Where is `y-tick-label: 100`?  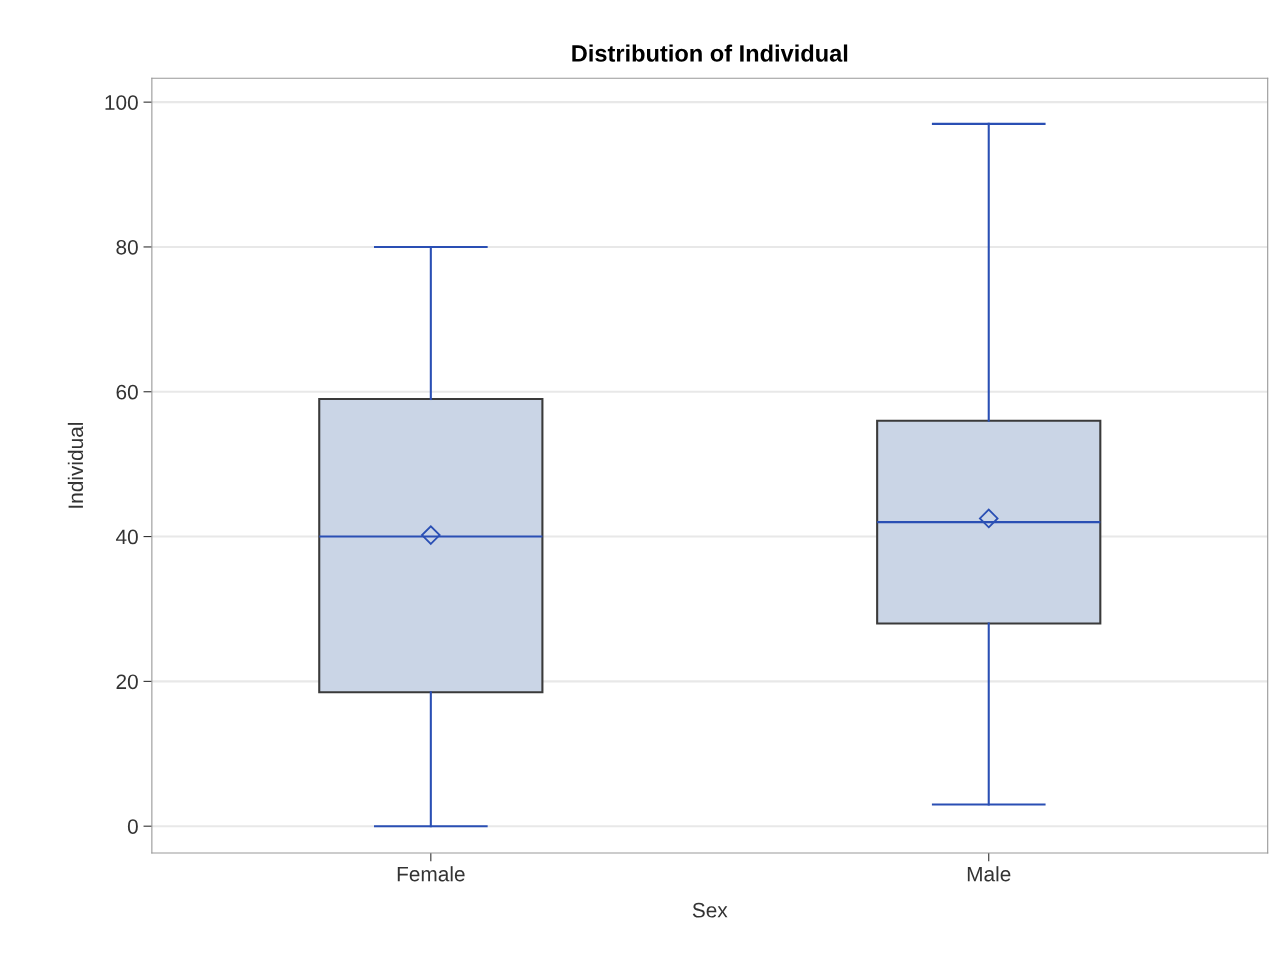 y-tick-label: 100 is located at coordinates (121, 102).